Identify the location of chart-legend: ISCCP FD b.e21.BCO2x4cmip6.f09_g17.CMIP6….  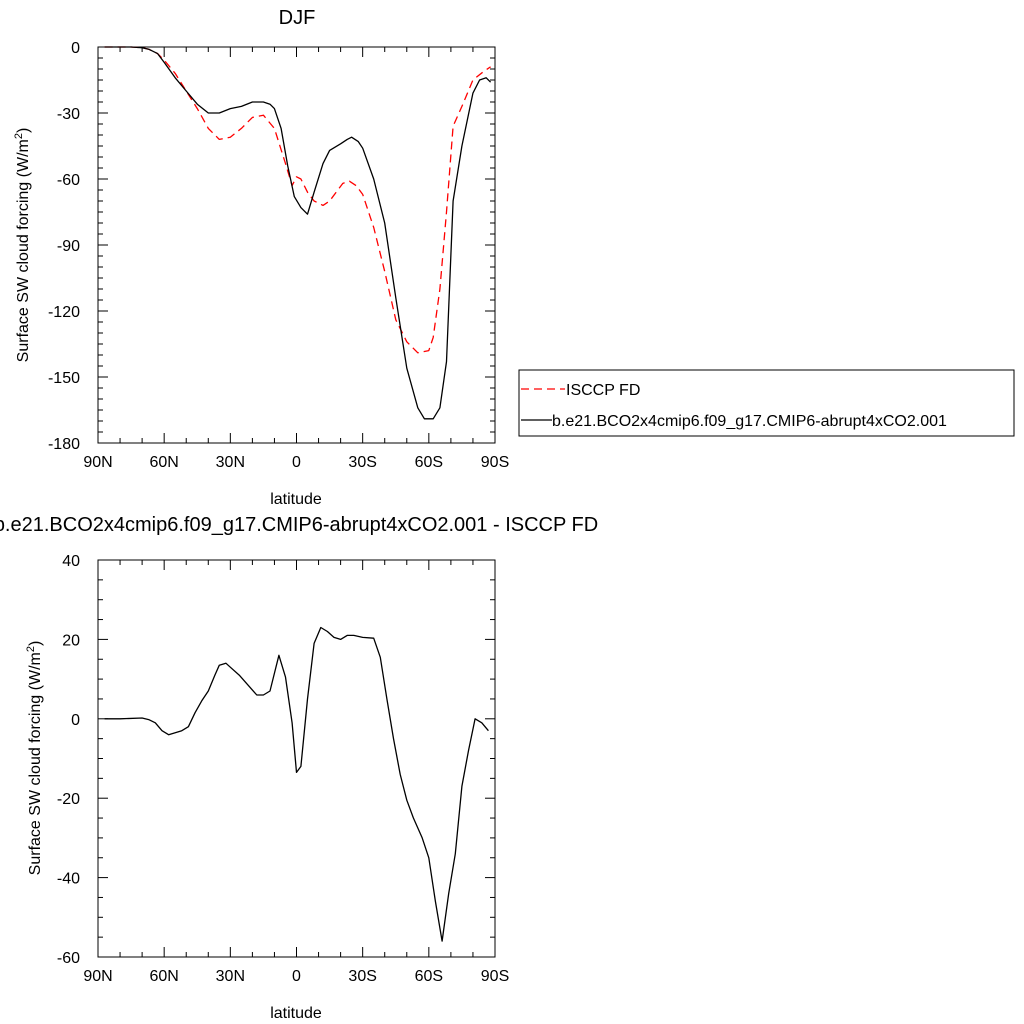
(766, 403).